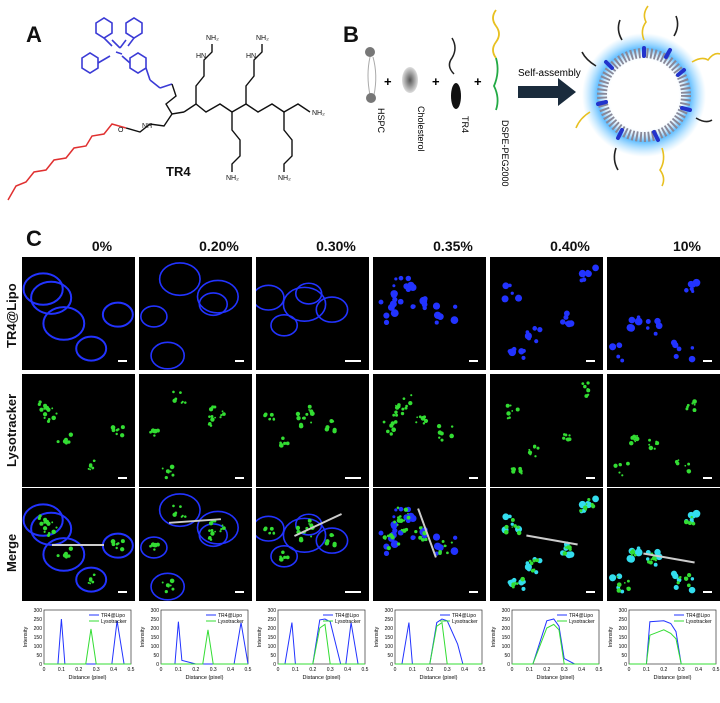 The width and height of the screenshot is (720, 703). Describe the element at coordinates (121, 130) in the screenshot. I see `svg-text: O` at that location.